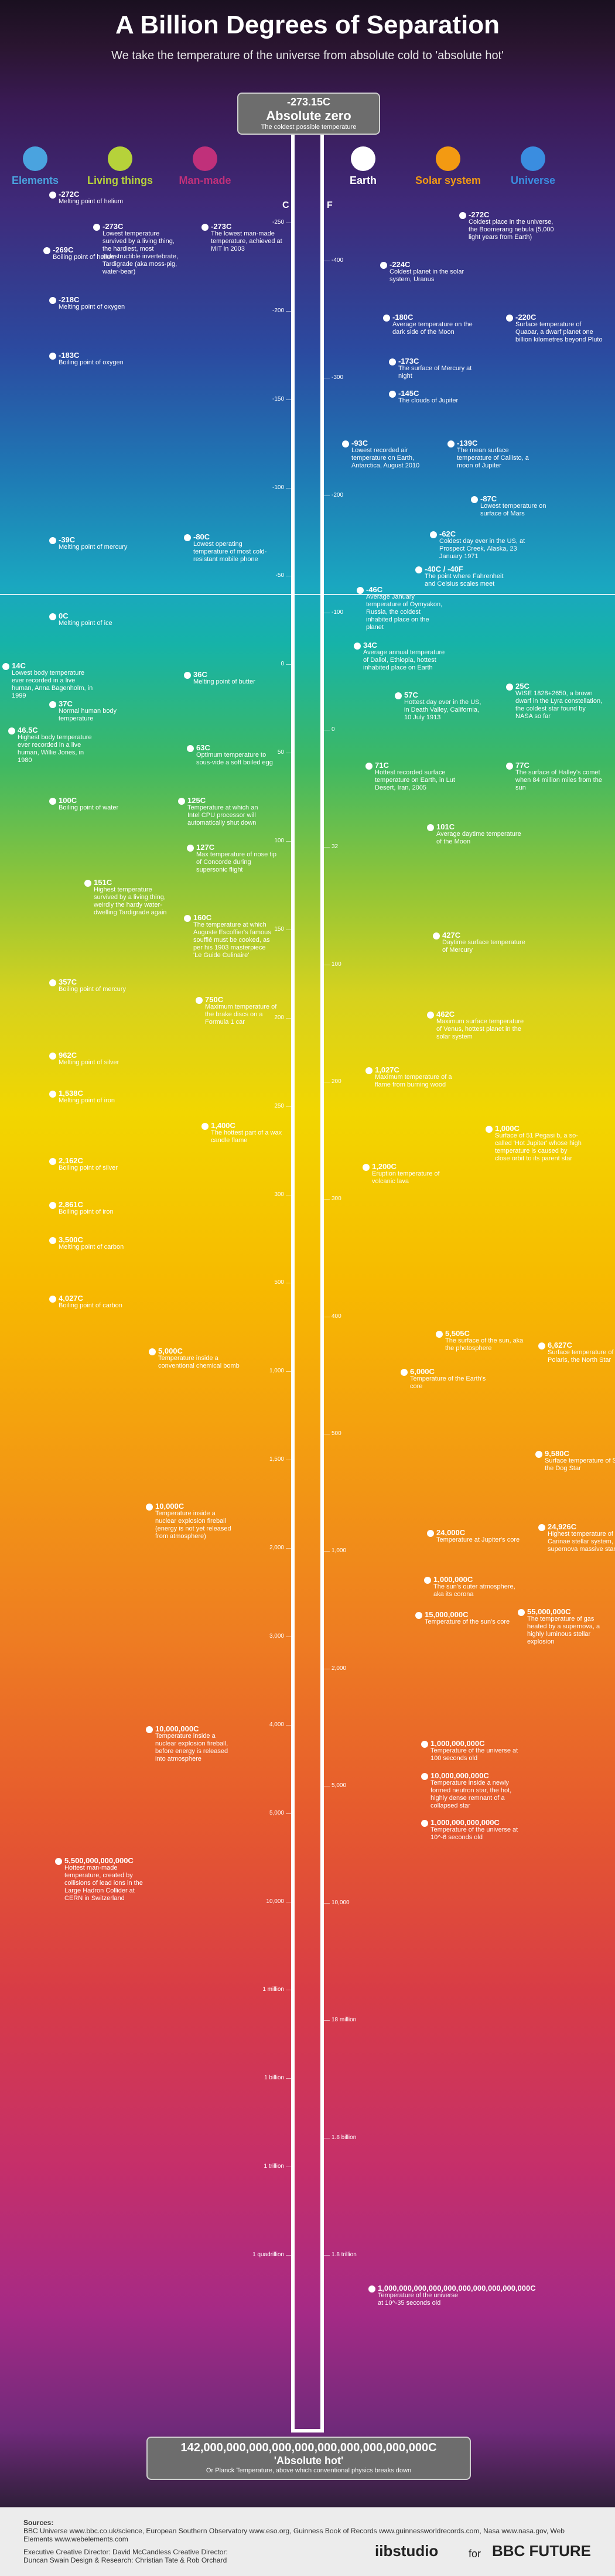 The height and width of the screenshot is (2576, 615). Describe the element at coordinates (85, 623) in the screenshot. I see `temperature-description: Melting point of ice` at that location.